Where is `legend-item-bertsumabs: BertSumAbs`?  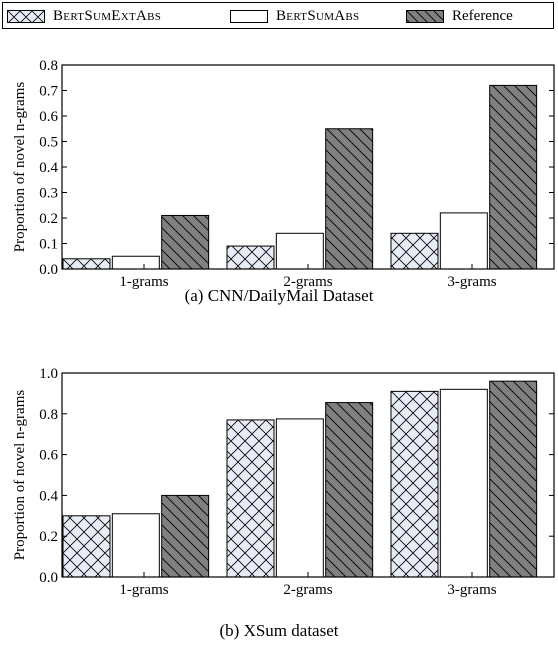 legend-item-bertsumabs: BertSumAbs is located at coordinates (294, 16).